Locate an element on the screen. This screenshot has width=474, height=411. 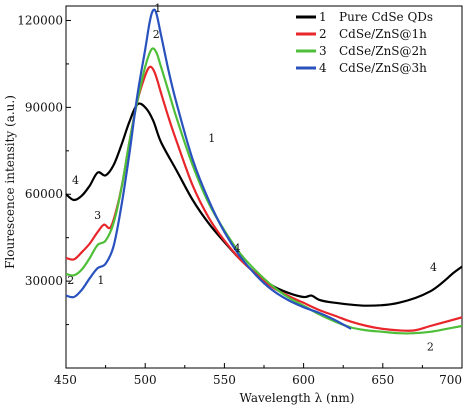
legend-marker-3: 3 is located at coordinates (323, 51).